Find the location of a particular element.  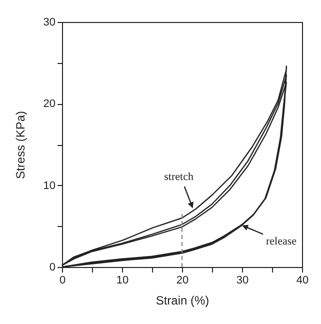

x-tick-label: 0 is located at coordinates (62, 280).